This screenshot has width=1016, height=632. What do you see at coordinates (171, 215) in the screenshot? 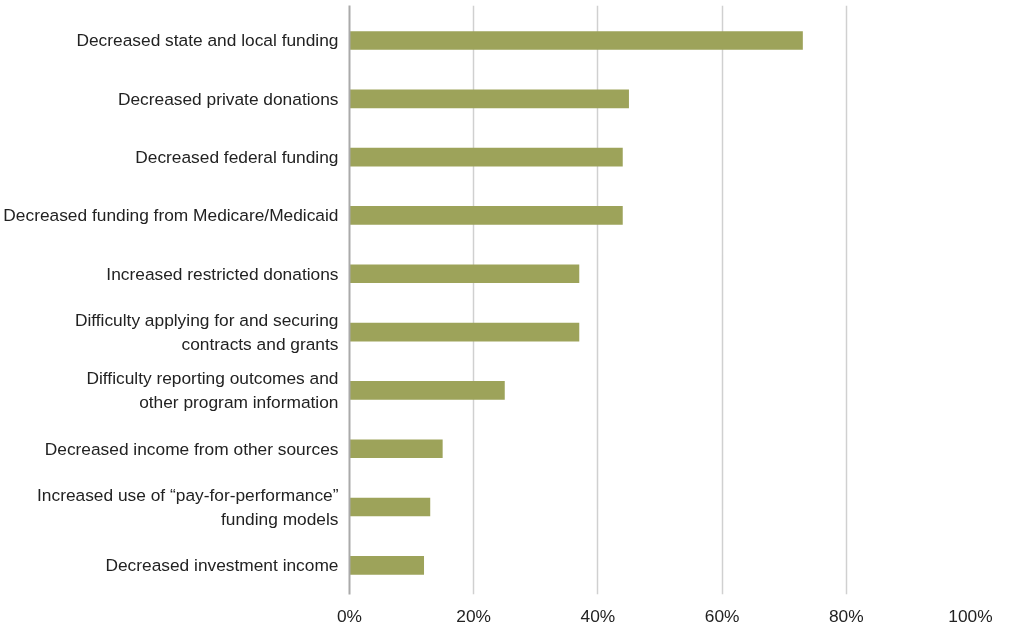
I see `y-tick-label: Decreased funding from Medicare/Medicaid` at bounding box center [171, 215].